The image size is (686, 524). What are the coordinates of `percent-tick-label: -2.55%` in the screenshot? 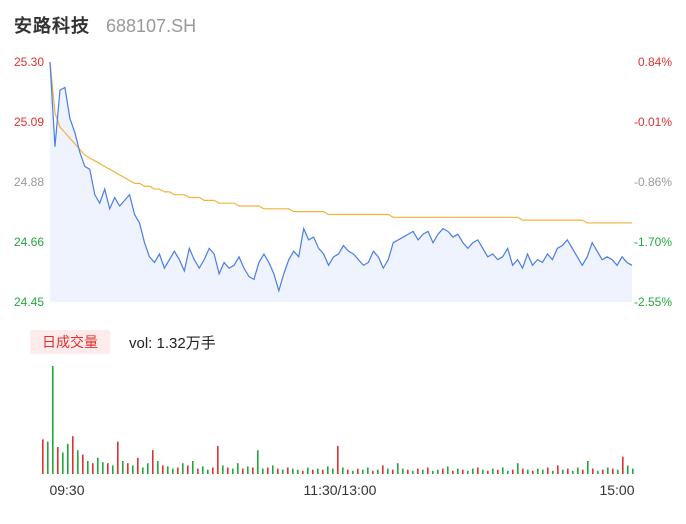 It's located at (653, 302).